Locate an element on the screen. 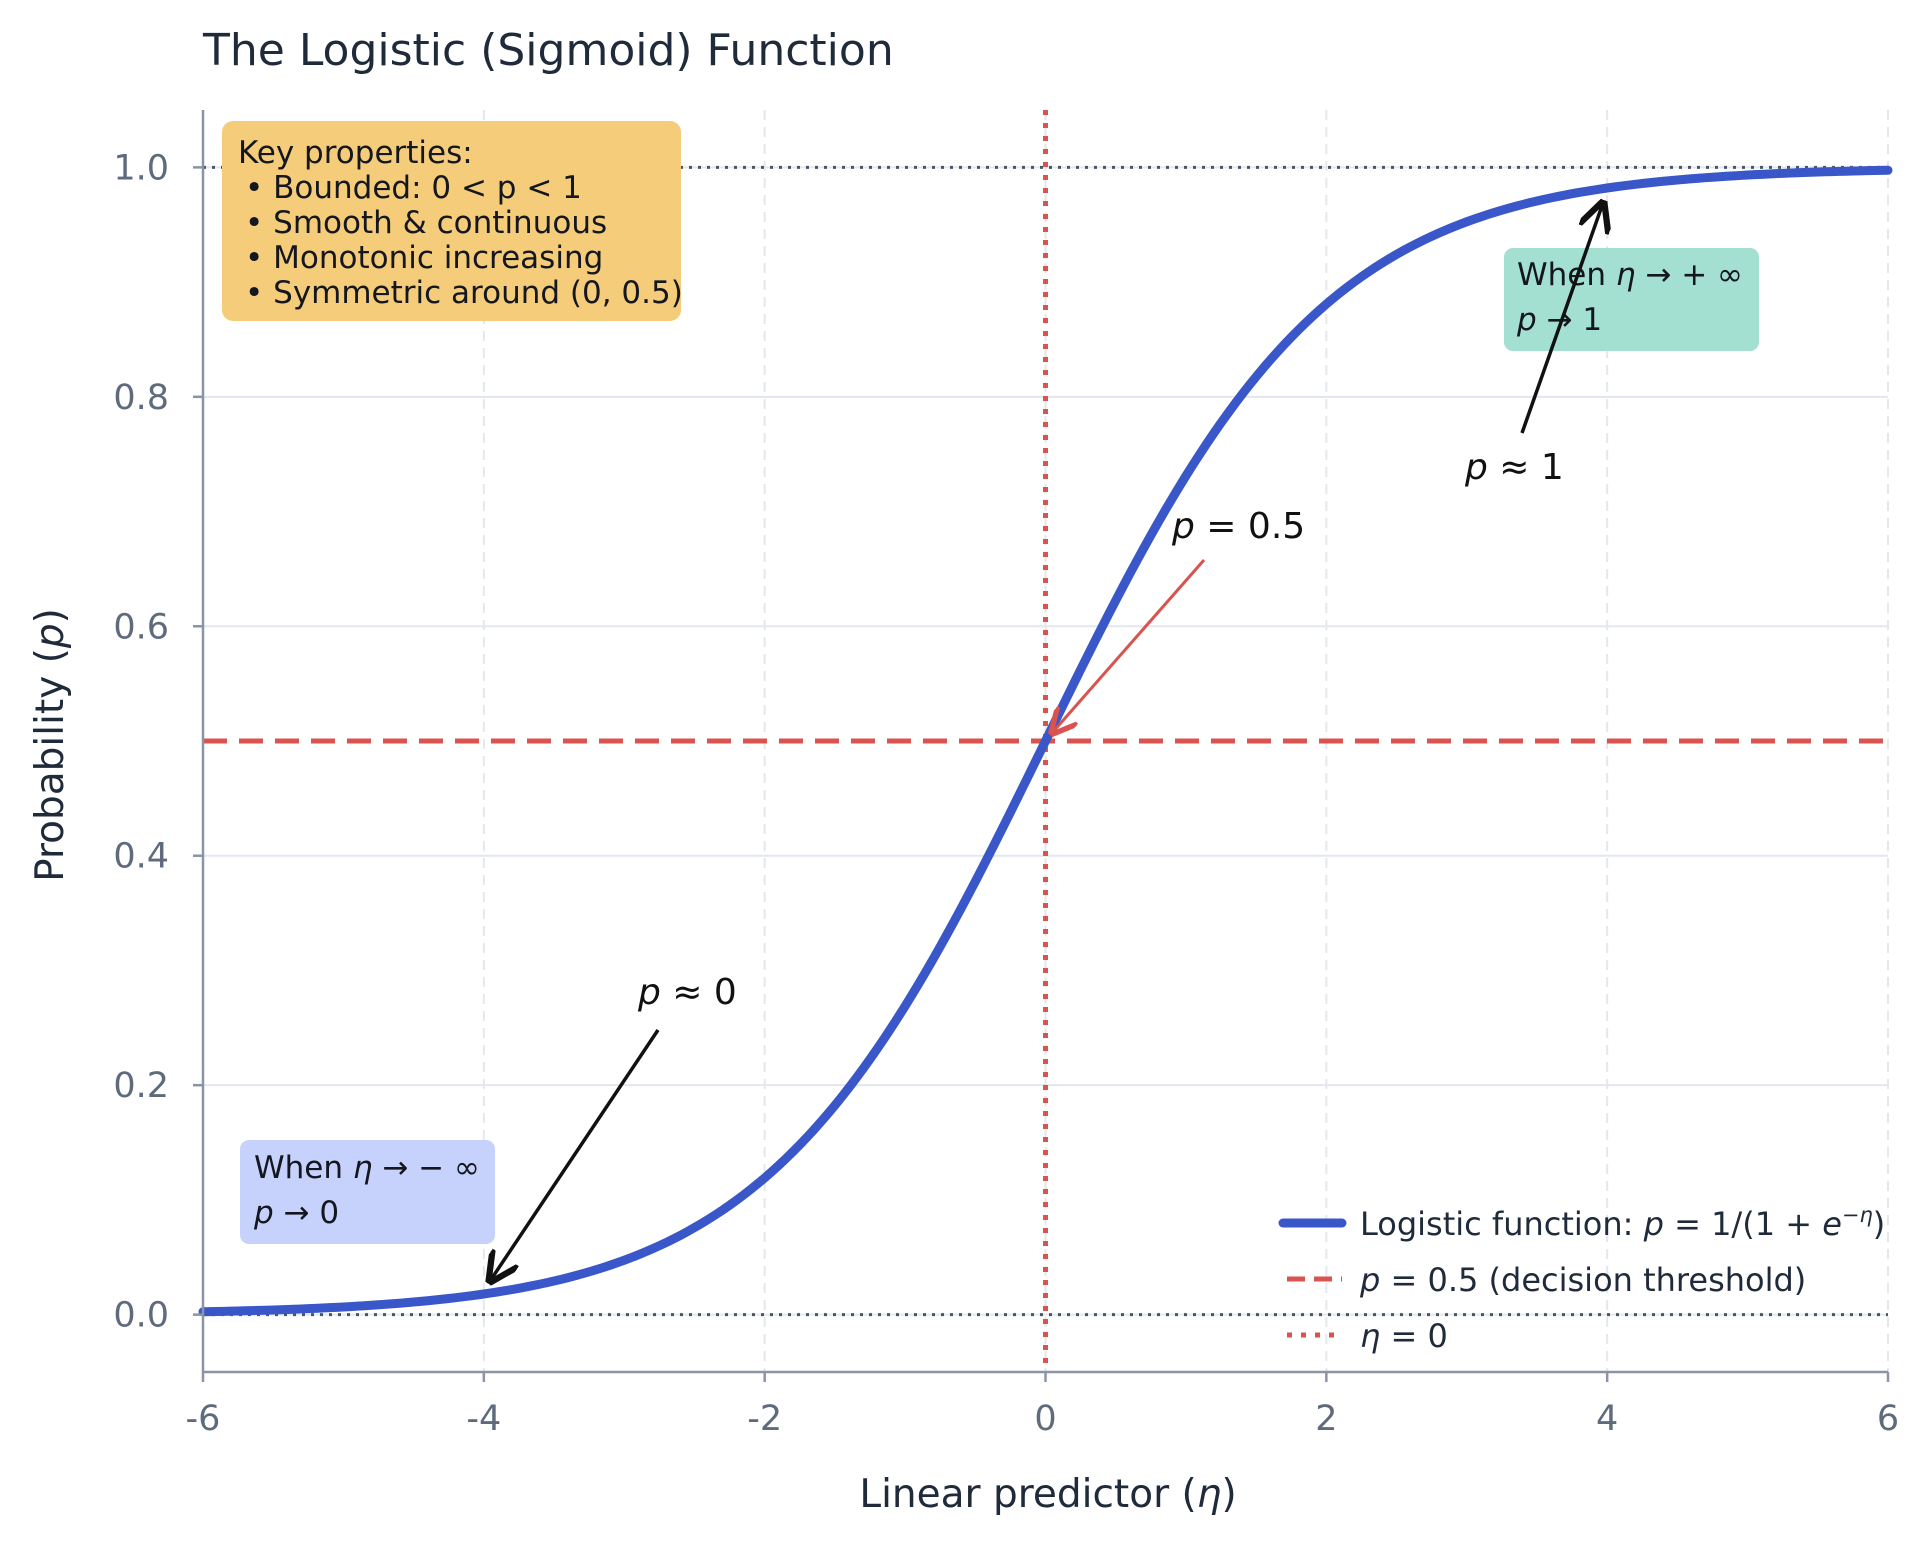  negative-limit-line-1: When η → − ∞ is located at coordinates (367, 1168).